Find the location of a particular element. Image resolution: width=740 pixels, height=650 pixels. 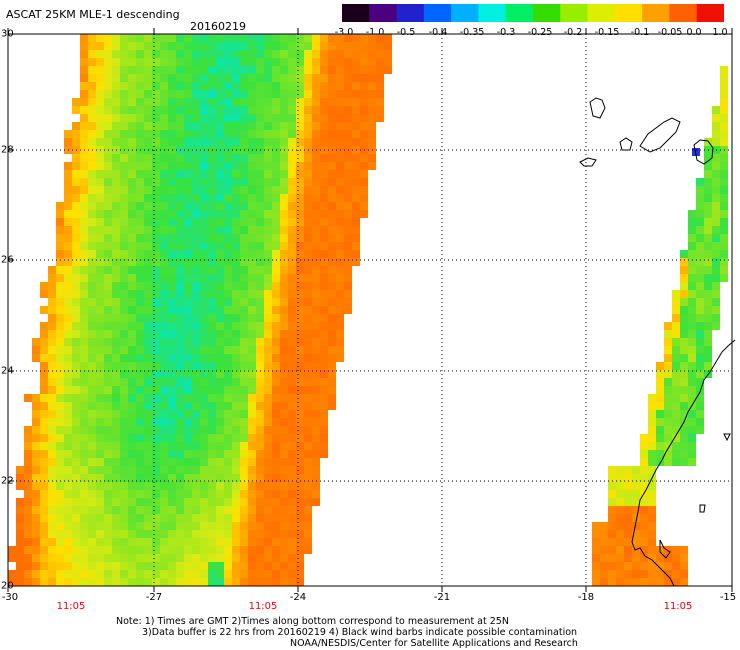

colorbar-swatch is located at coordinates (437, 13).